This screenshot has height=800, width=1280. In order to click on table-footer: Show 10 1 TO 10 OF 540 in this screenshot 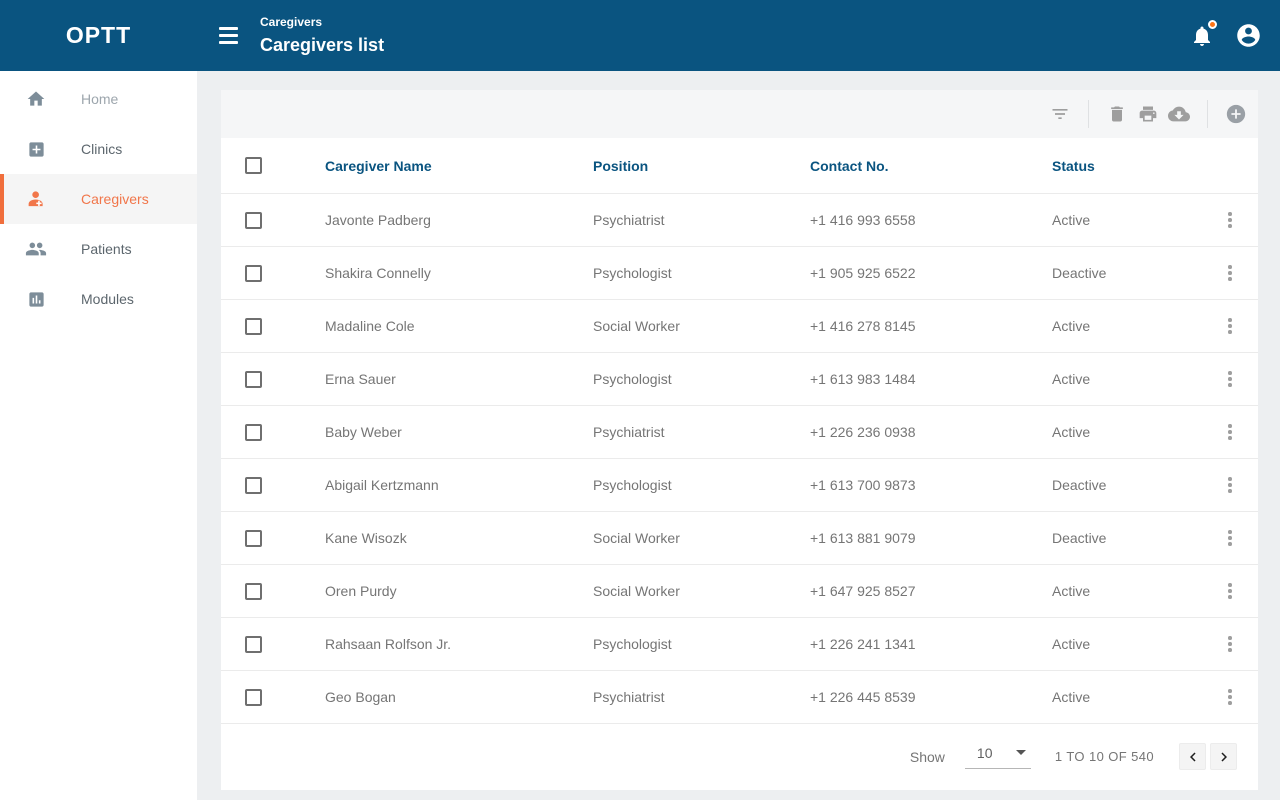, I will do `click(739, 756)`.